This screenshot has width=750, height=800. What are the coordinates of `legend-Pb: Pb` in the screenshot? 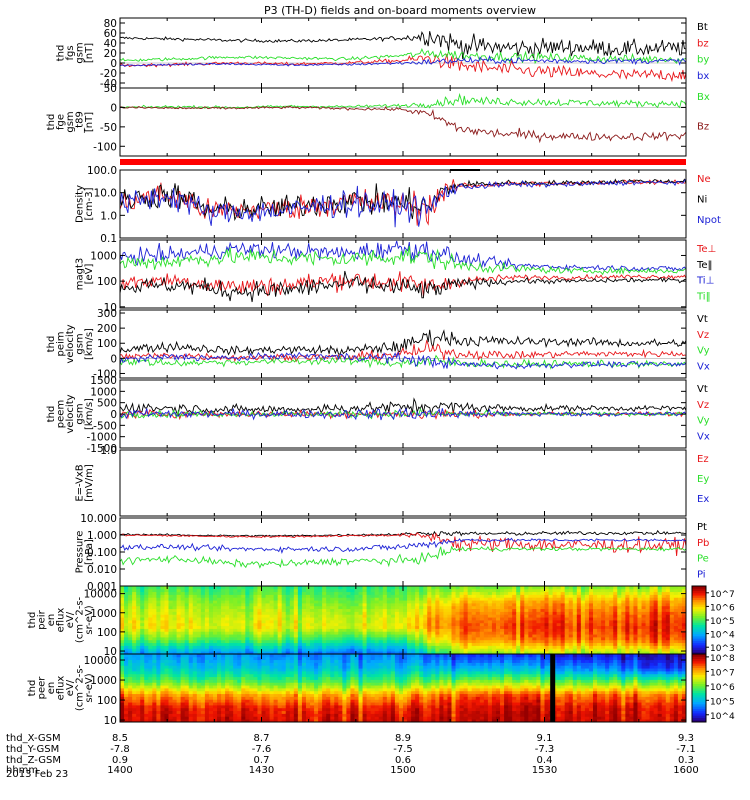 It's located at (703, 543).